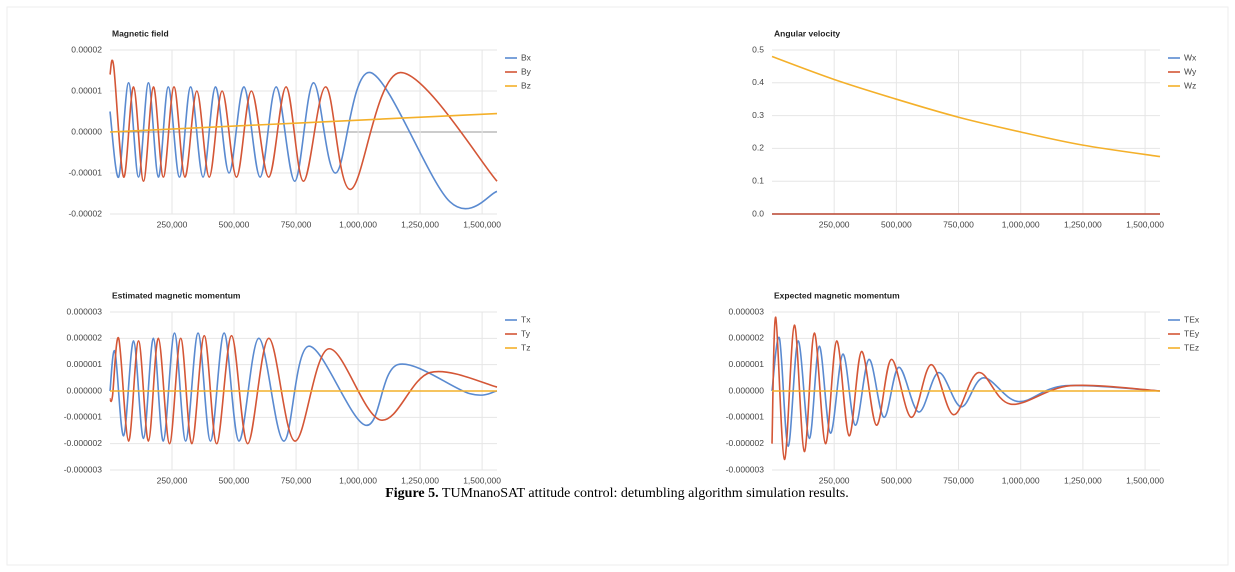 The height and width of the screenshot is (572, 1235). I want to click on legend-label: TEy, so click(1192, 333).